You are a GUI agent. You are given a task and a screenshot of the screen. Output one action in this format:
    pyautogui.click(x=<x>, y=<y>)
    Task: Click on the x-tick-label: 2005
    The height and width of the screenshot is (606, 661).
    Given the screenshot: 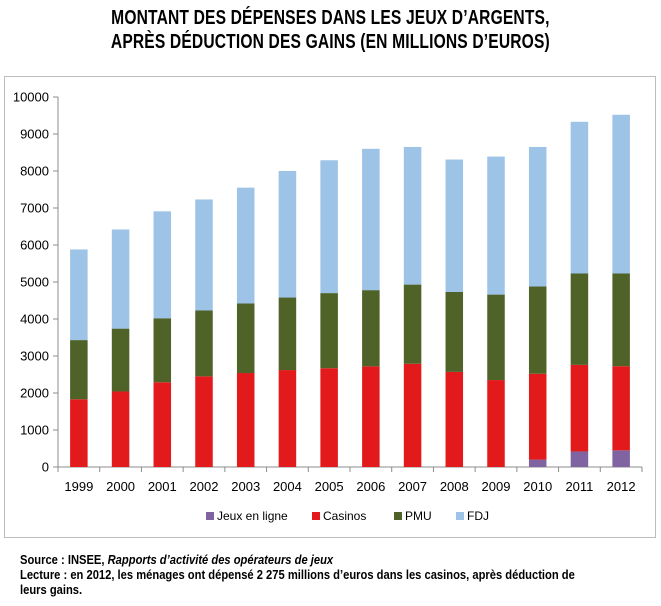 What is the action you would take?
    pyautogui.click(x=329, y=486)
    